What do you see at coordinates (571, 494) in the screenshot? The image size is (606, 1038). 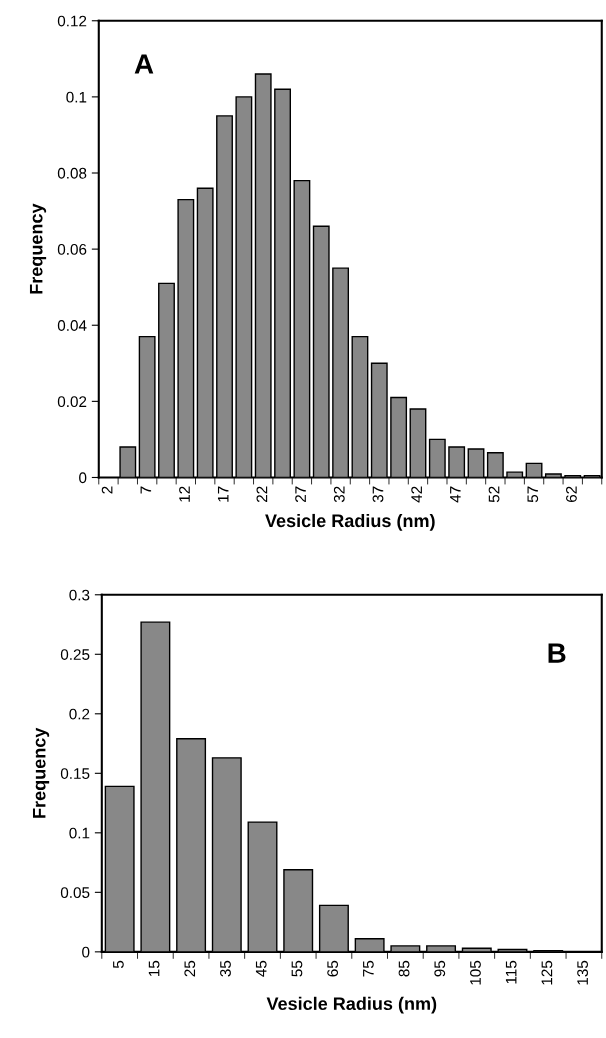 I see `x-tick-label: 62` at bounding box center [571, 494].